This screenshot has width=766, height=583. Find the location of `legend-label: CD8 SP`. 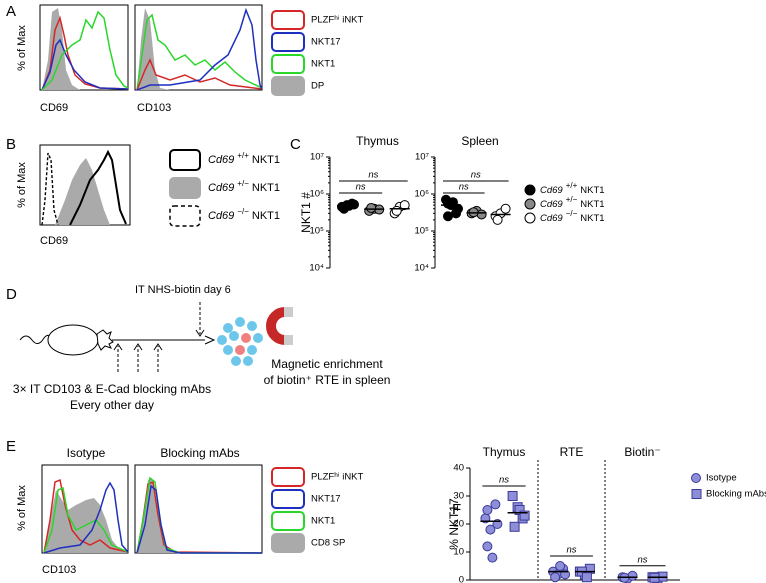

legend-label: CD8 SP is located at coordinates (328, 543).